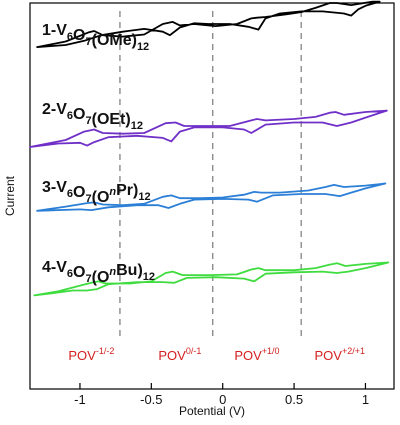 This screenshot has width=400, height=425. Describe the element at coordinates (294, 399) in the screenshot. I see `x-tick-label-4: 0.5` at that location.